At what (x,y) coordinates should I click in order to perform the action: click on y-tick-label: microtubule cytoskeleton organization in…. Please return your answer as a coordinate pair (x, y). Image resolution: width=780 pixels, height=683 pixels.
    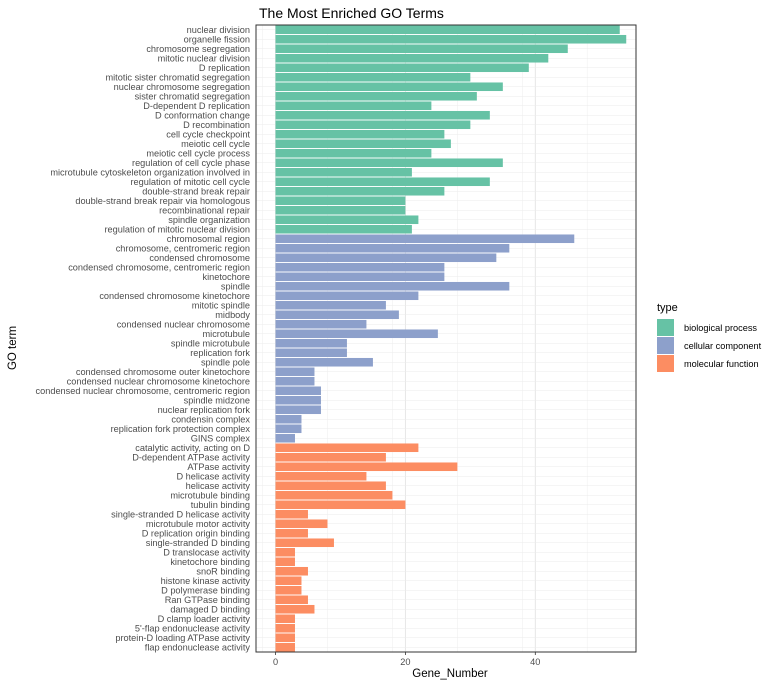
    Looking at the image, I should click on (150, 172).